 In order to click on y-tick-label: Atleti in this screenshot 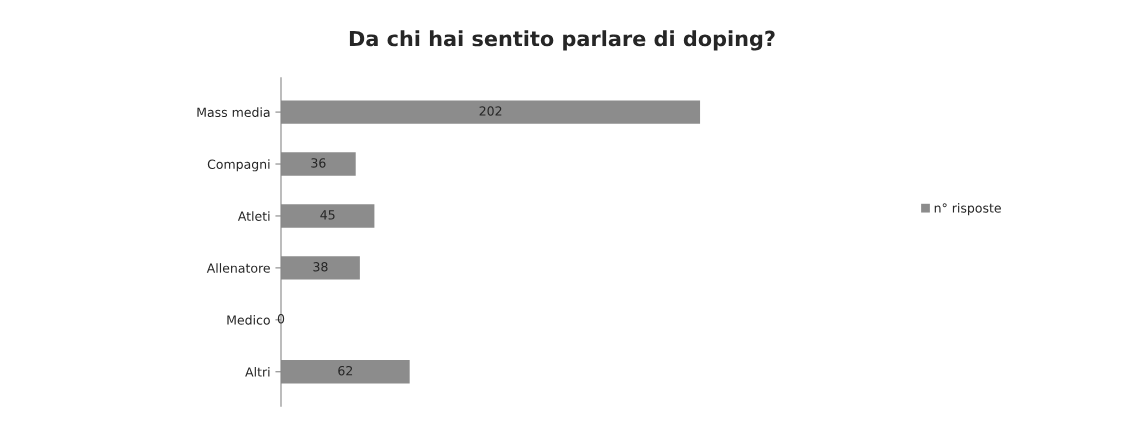, I will do `click(253, 216)`.